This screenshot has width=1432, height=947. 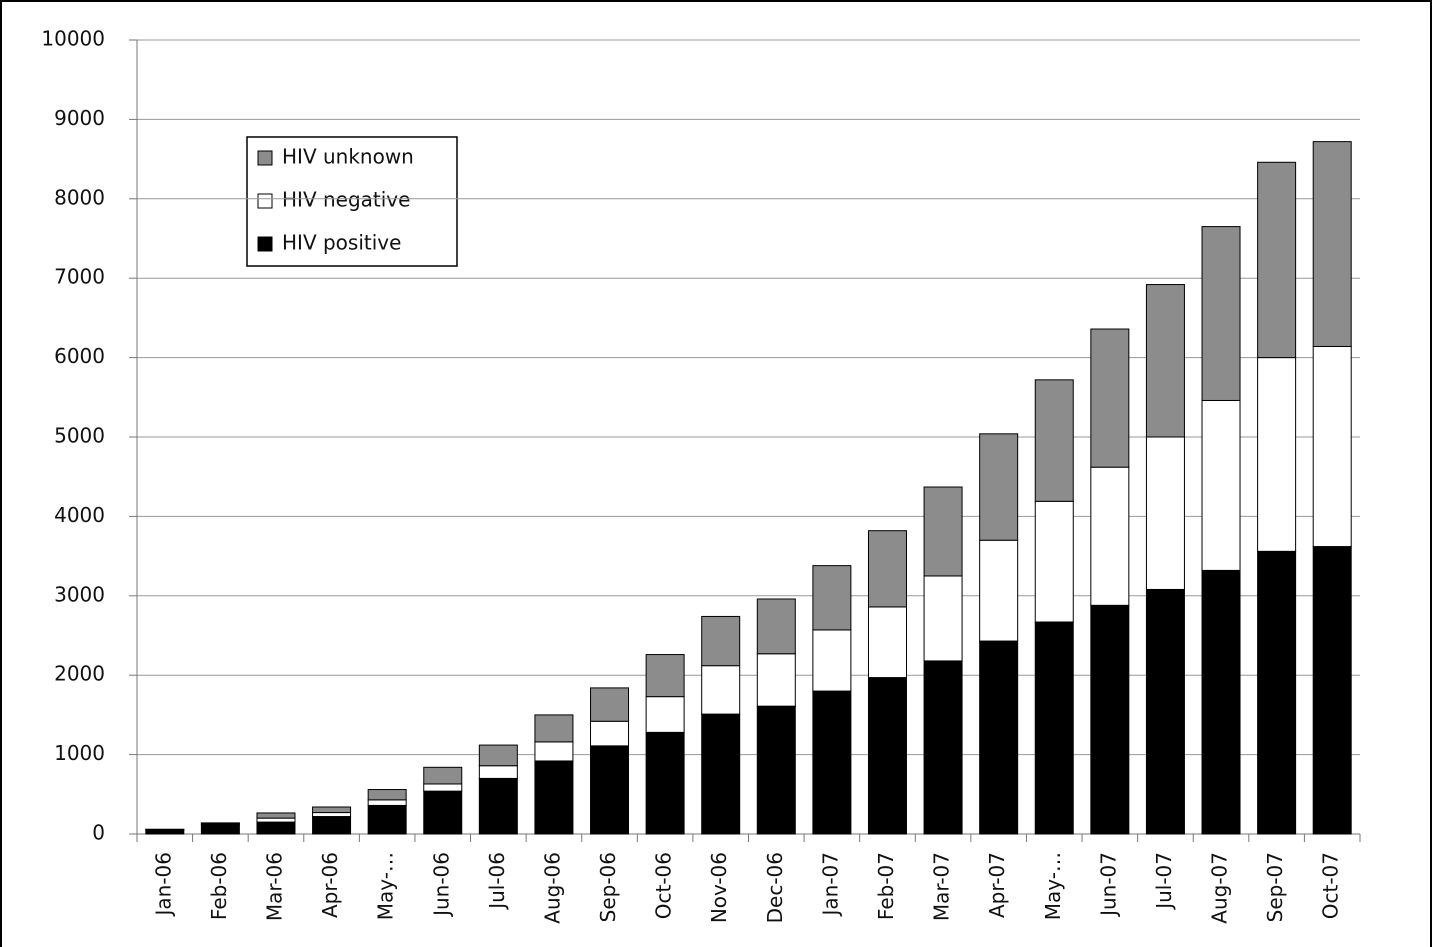 I want to click on y-tick-label: 3000, so click(x=79, y=594).